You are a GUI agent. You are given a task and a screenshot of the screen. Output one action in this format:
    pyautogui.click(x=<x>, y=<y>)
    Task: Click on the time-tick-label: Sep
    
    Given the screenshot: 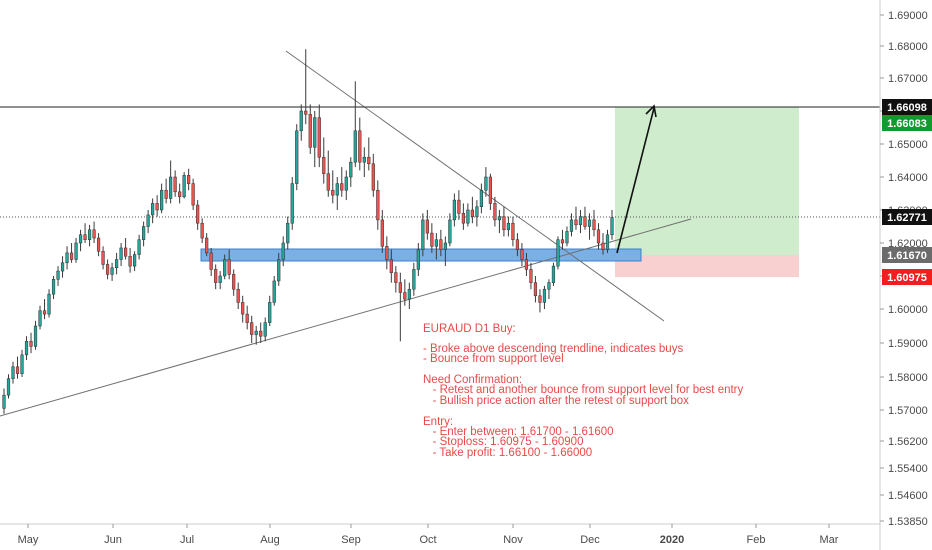 What is the action you would take?
    pyautogui.click(x=351, y=540)
    